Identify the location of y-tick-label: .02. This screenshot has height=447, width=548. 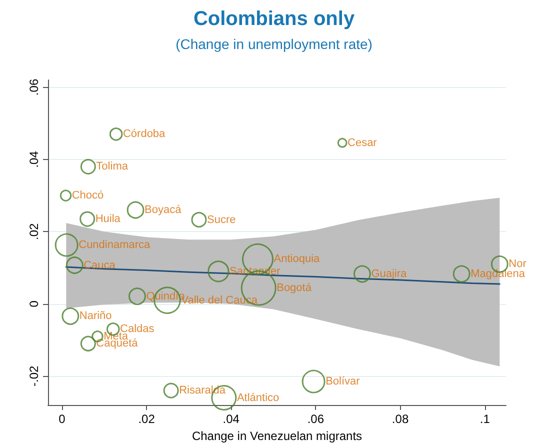
(34, 231).